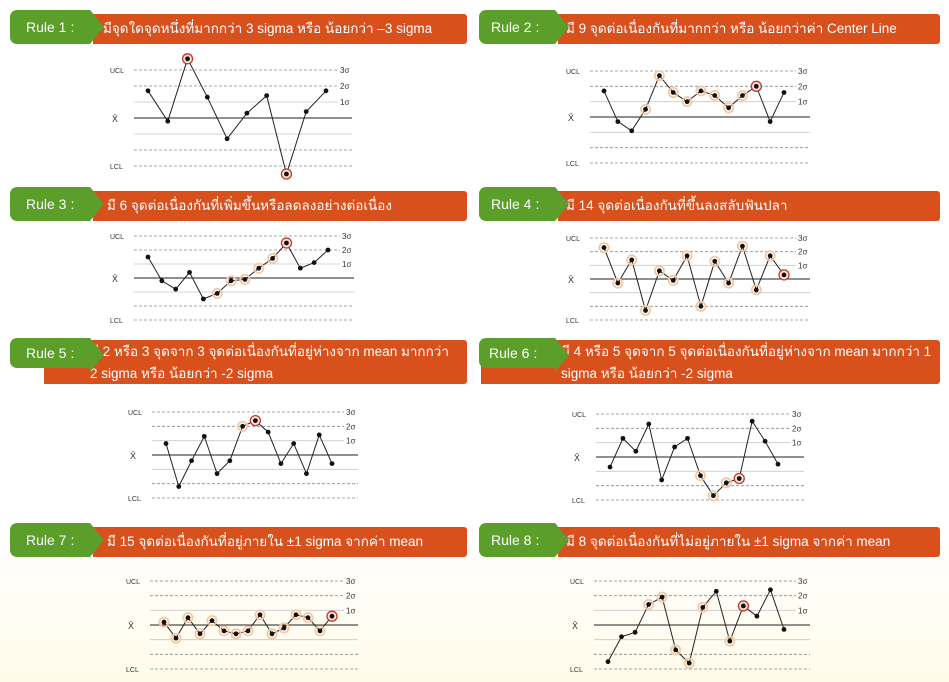  I want to click on rule-4-tab: Rule 4:, so click(524, 204).